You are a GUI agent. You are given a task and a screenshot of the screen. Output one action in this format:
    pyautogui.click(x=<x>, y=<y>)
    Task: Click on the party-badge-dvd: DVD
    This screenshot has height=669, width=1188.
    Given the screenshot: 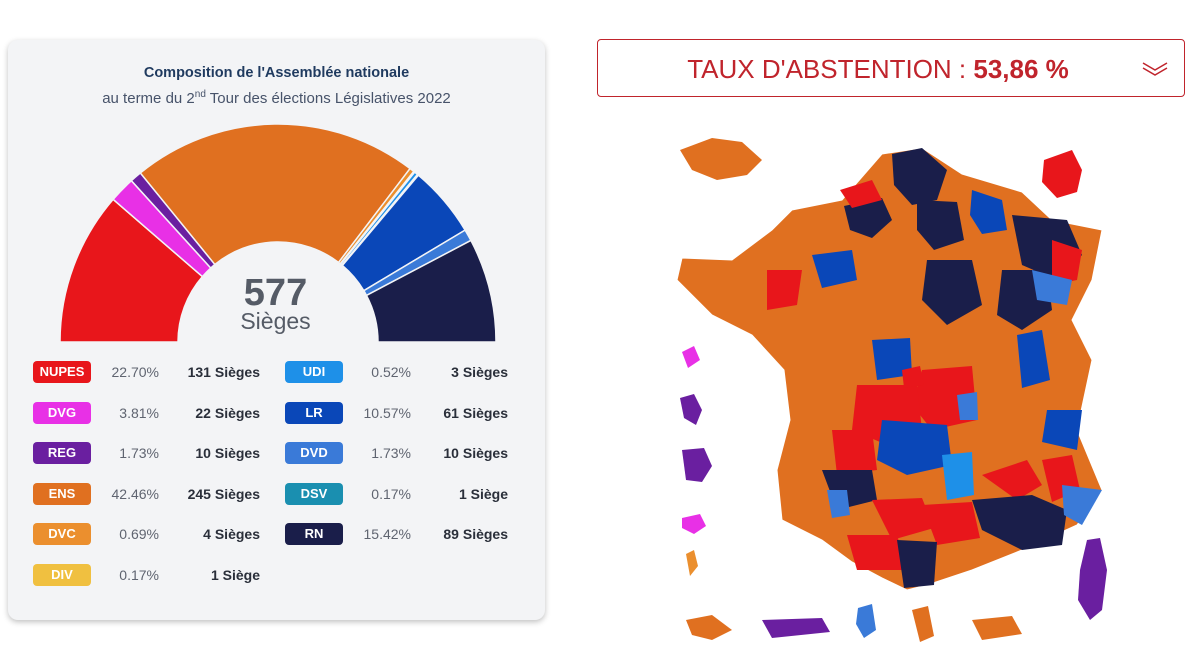 What is the action you would take?
    pyautogui.click(x=314, y=453)
    